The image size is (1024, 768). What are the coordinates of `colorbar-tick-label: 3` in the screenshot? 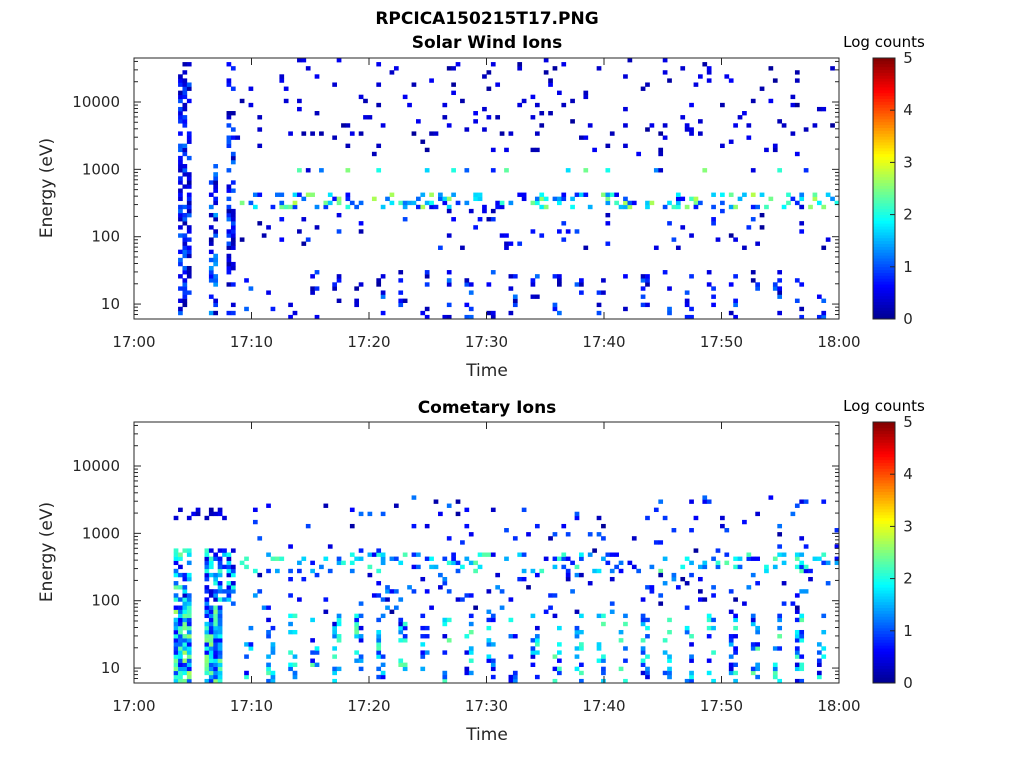 It's located at (908, 162).